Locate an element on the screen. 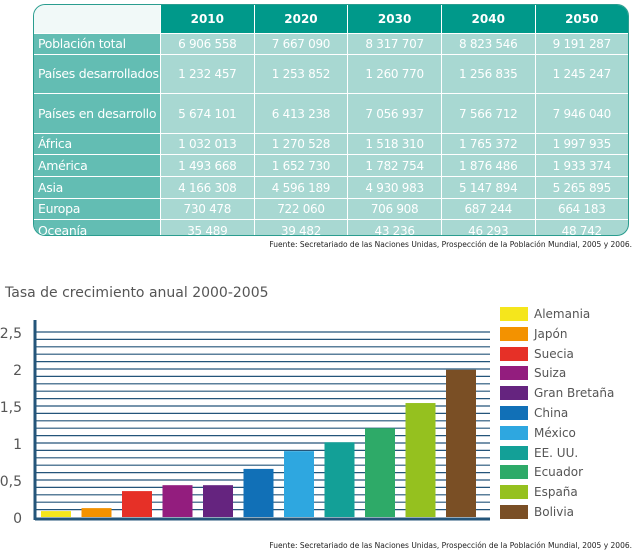  legend-label: Ecuador is located at coordinates (559, 472).